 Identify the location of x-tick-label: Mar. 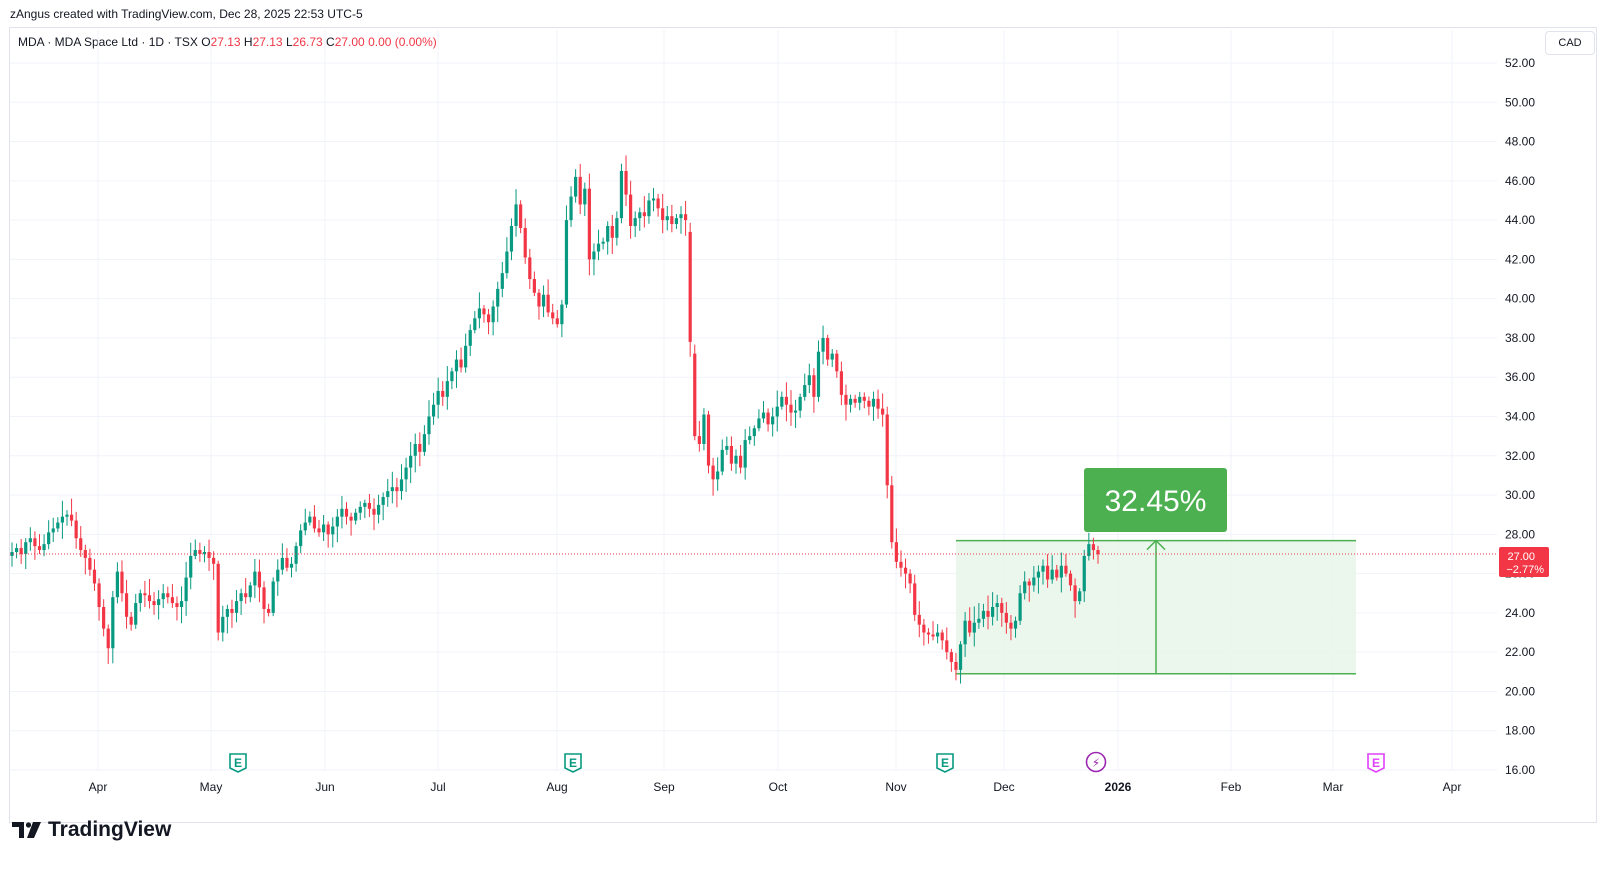
(1333, 787).